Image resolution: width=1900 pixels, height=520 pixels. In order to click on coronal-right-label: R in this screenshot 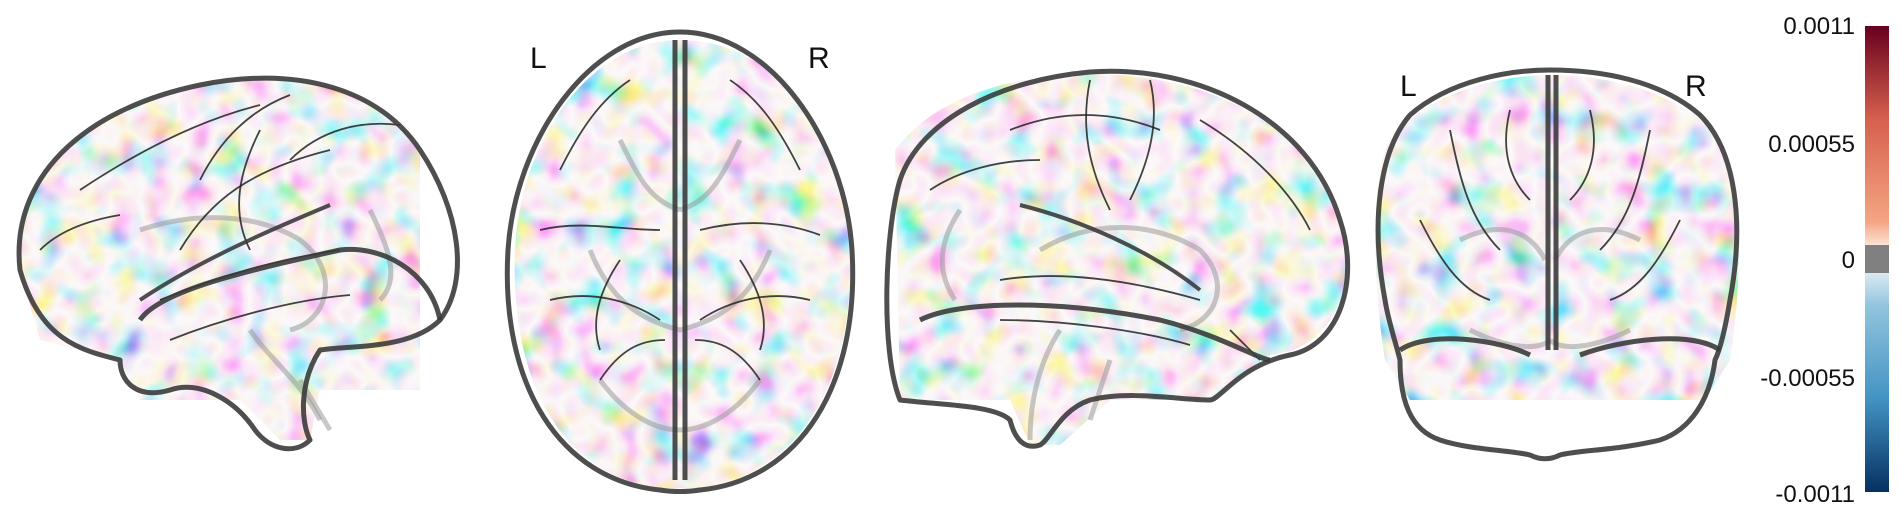, I will do `click(1696, 86)`.